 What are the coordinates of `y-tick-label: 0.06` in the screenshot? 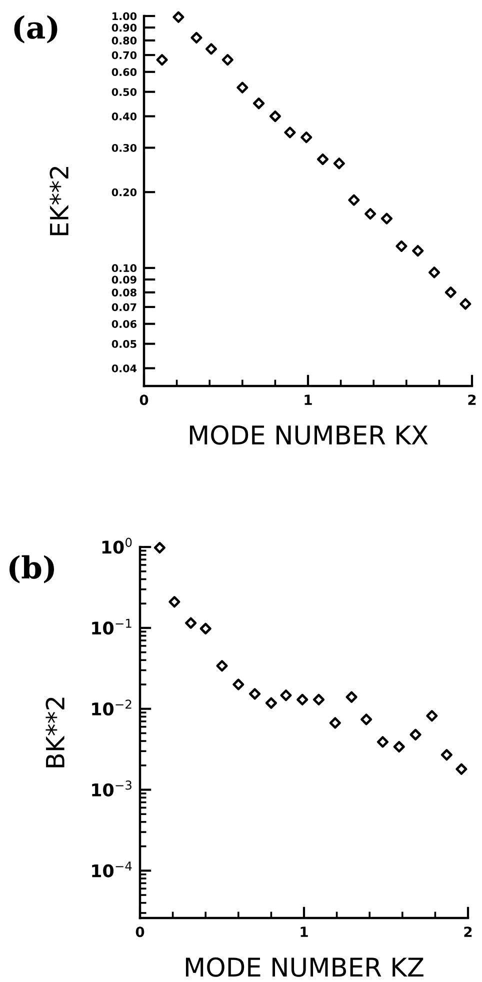 It's located at (124, 324).